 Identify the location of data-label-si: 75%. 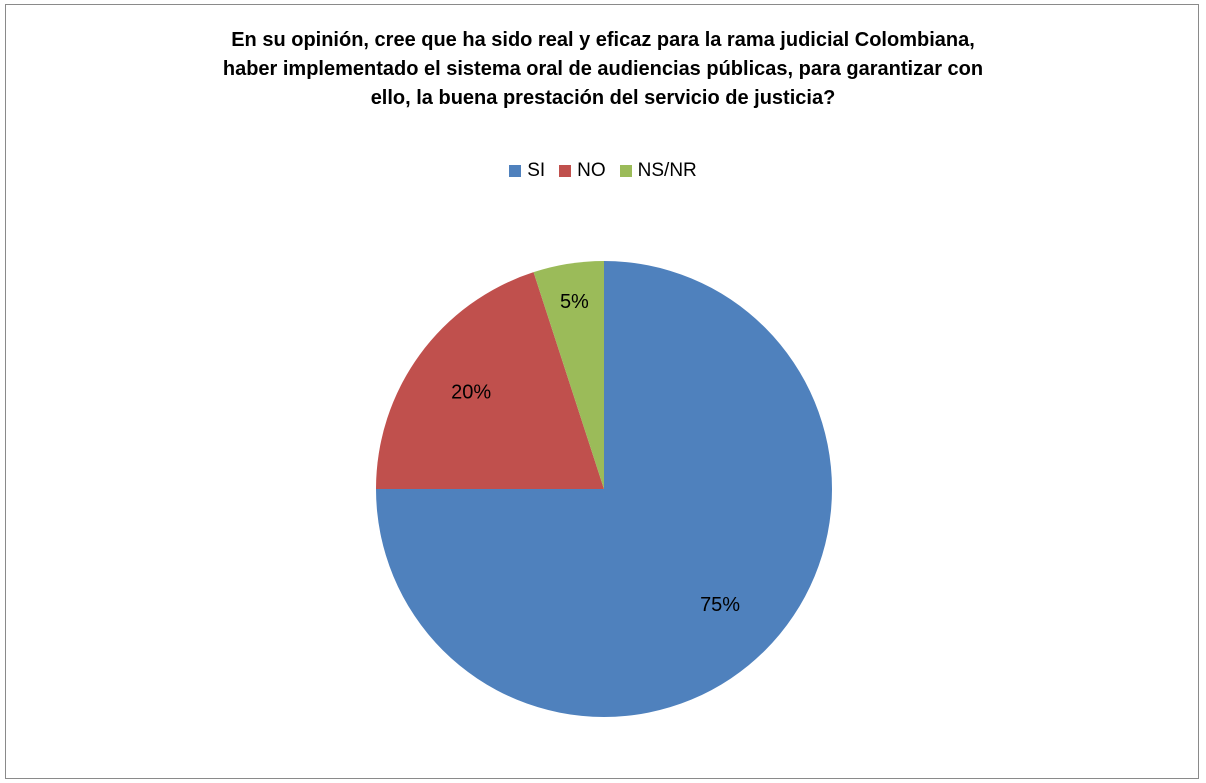
(720, 605).